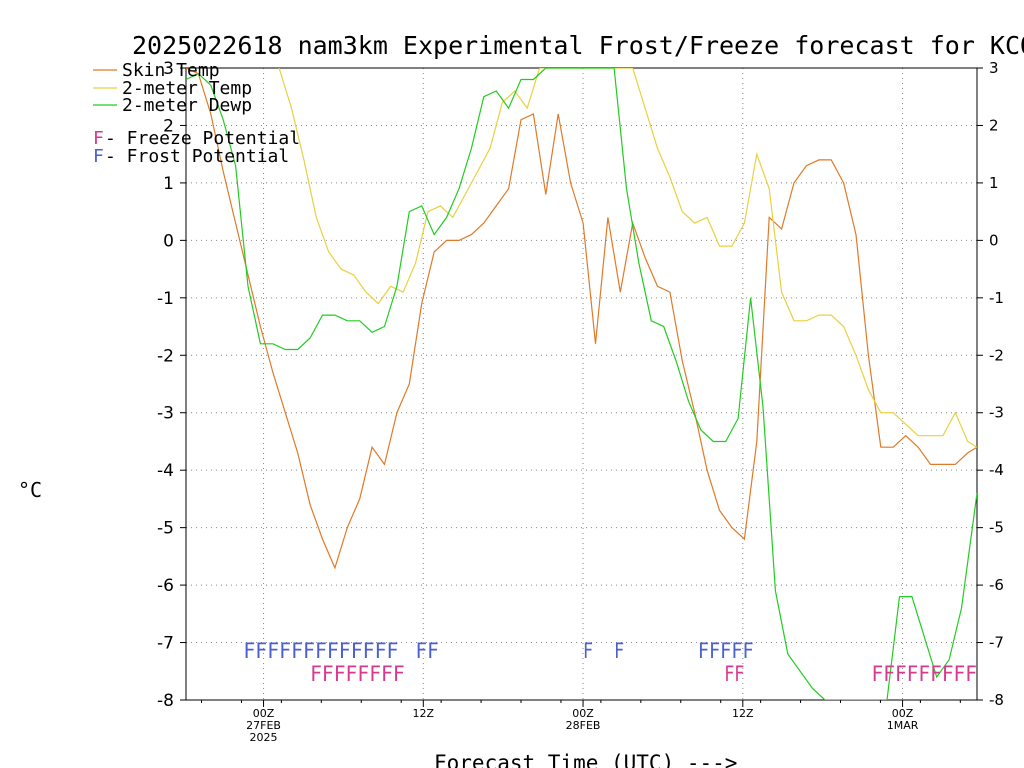  Describe the element at coordinates (165, 471) in the screenshot. I see `y-tick-label-left: -4` at that location.